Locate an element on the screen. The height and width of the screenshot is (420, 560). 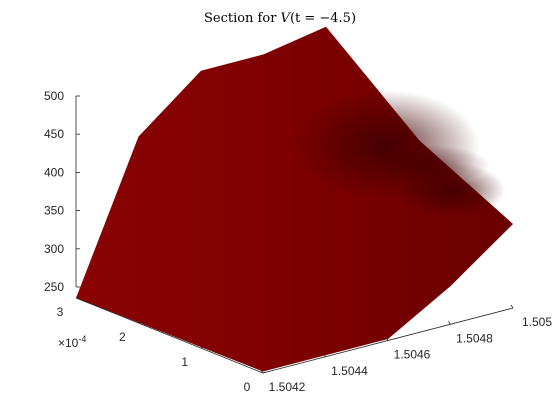
z-tick-label: 300 is located at coordinates (54, 249).